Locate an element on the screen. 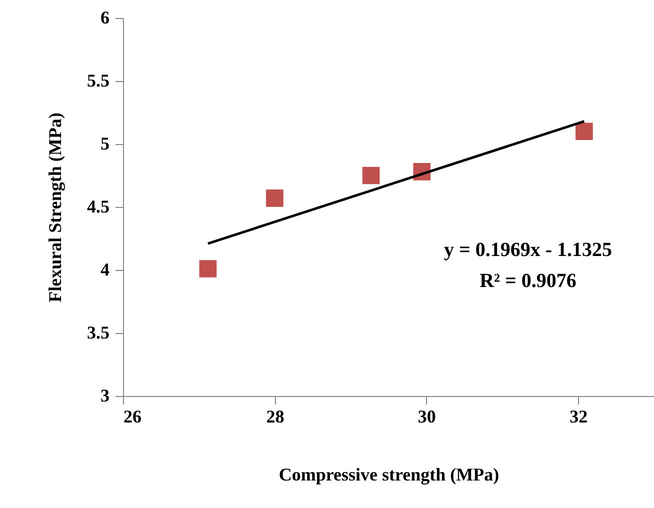 This screenshot has height=508, width=654. y-tick-label: 6 is located at coordinates (105, 18).